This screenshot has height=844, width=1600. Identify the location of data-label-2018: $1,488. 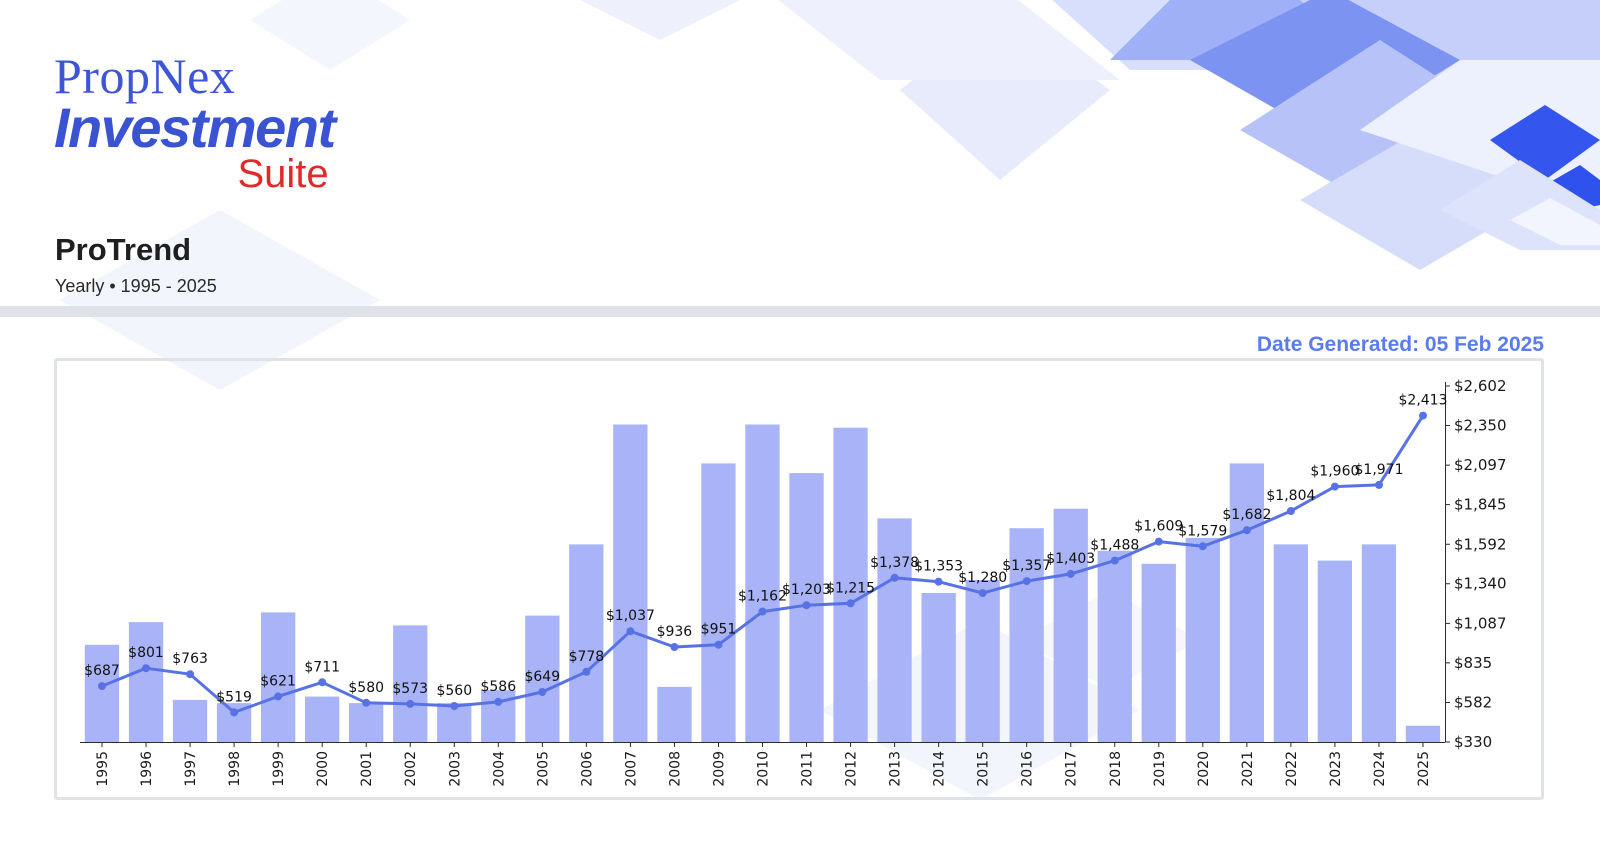
(1114, 546).